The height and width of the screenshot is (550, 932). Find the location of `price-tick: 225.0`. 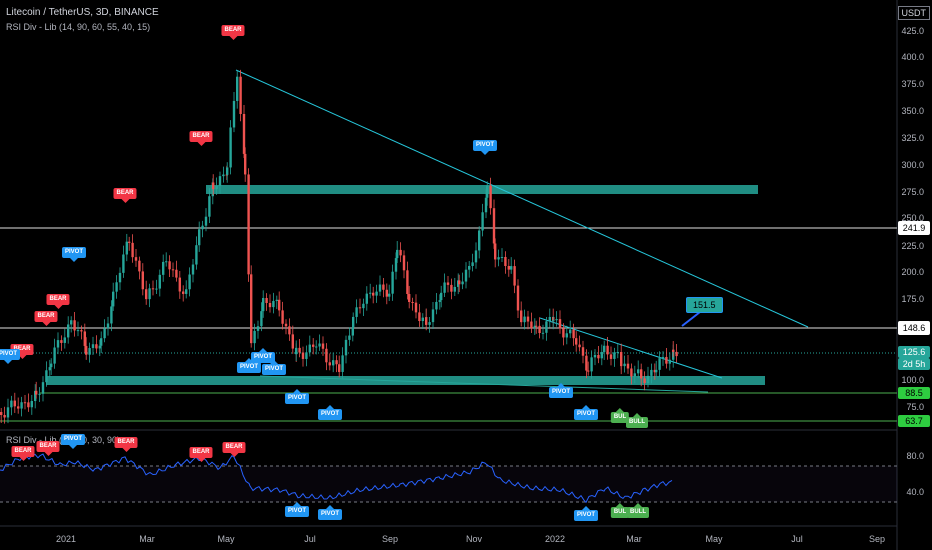

price-tick: 225.0 is located at coordinates (912, 246).